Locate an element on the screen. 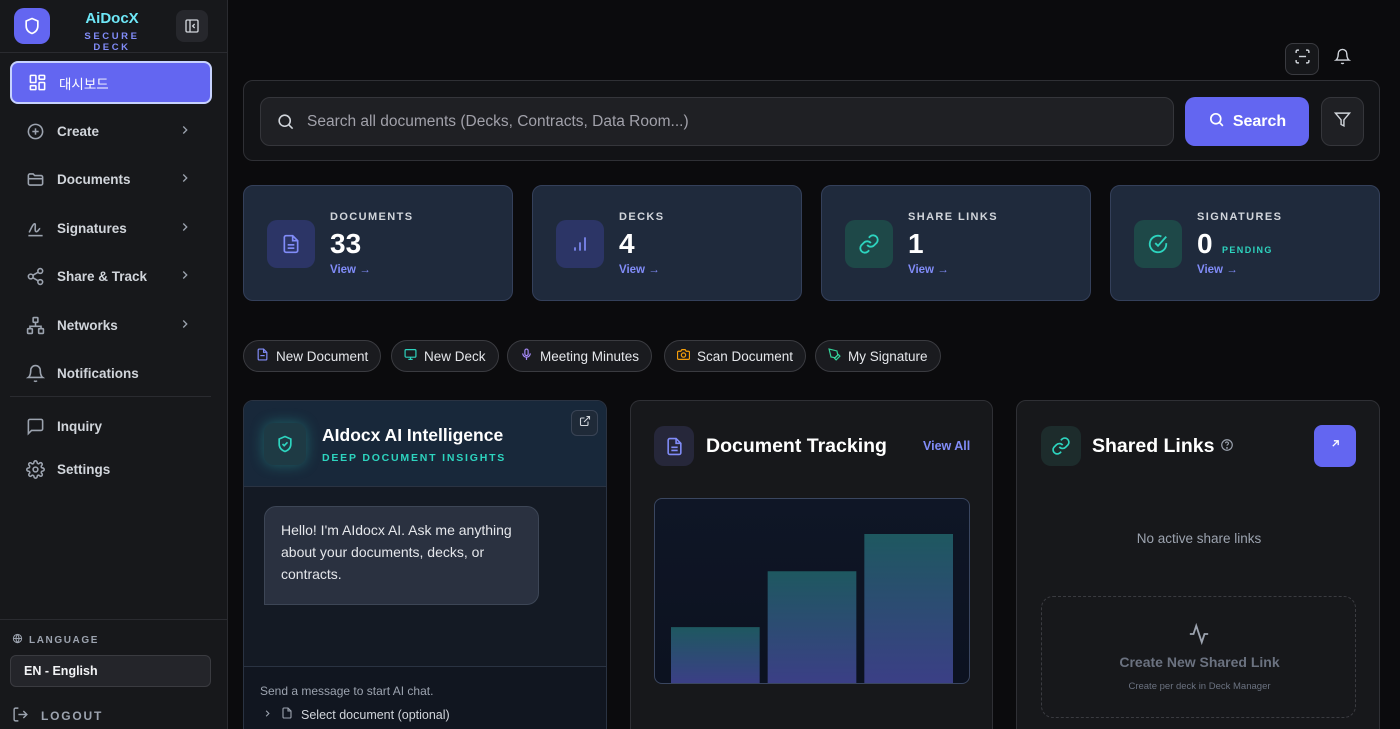 The width and height of the screenshot is (1400, 729). stat-value: 1 is located at coordinates (916, 243).